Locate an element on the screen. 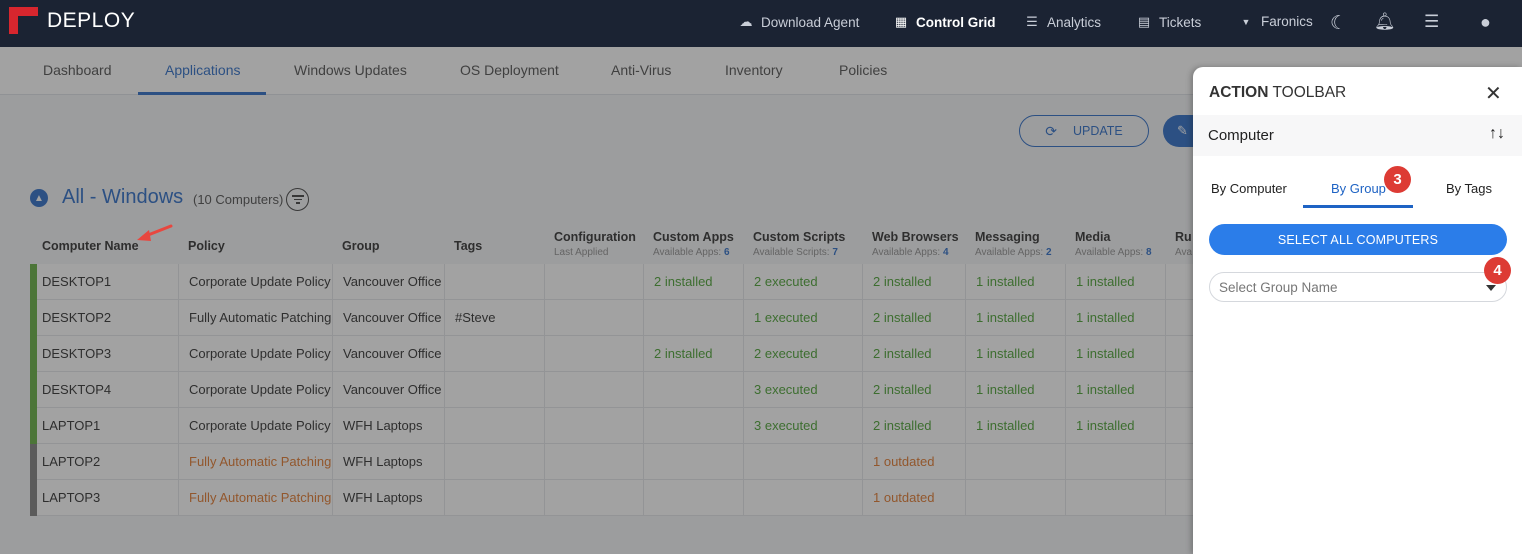 Image resolution: width=1522 pixels, height=554 pixels. faronics-menu: ▼ Faronics is located at coordinates (1275, 21).